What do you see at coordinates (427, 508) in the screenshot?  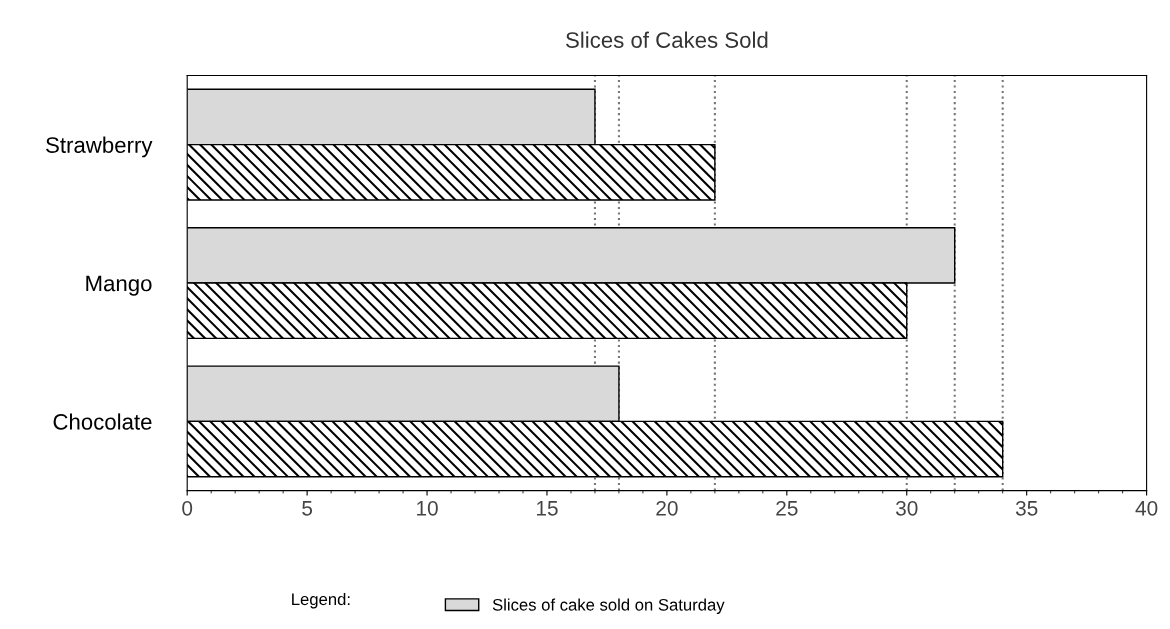 I see `x-tick-label: 10` at bounding box center [427, 508].